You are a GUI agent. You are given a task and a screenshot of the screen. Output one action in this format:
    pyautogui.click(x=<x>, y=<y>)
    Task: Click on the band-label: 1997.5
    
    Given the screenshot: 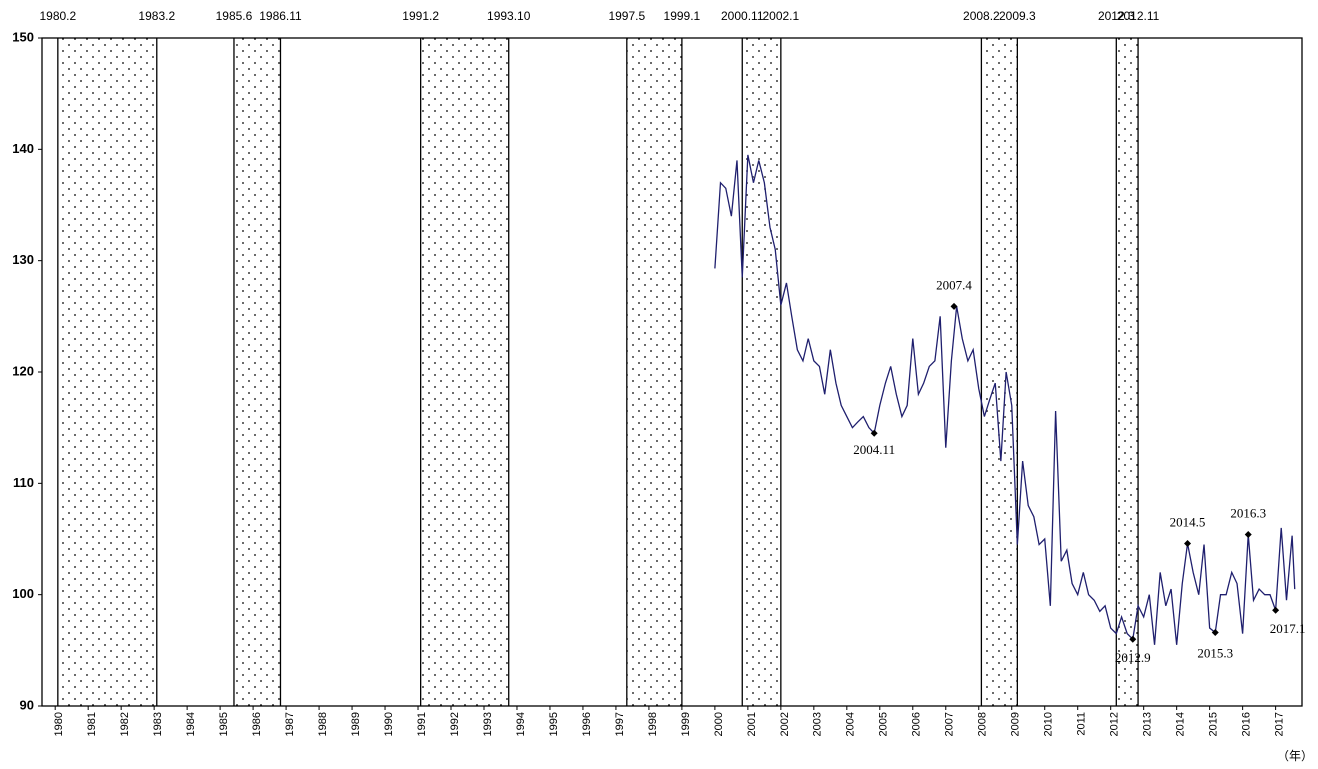 What is the action you would take?
    pyautogui.click(x=626, y=16)
    